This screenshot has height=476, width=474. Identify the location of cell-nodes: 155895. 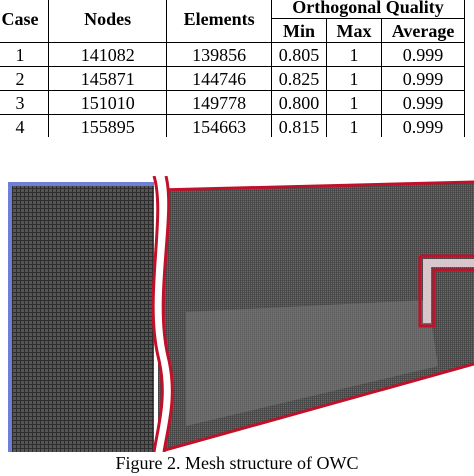
(108, 125).